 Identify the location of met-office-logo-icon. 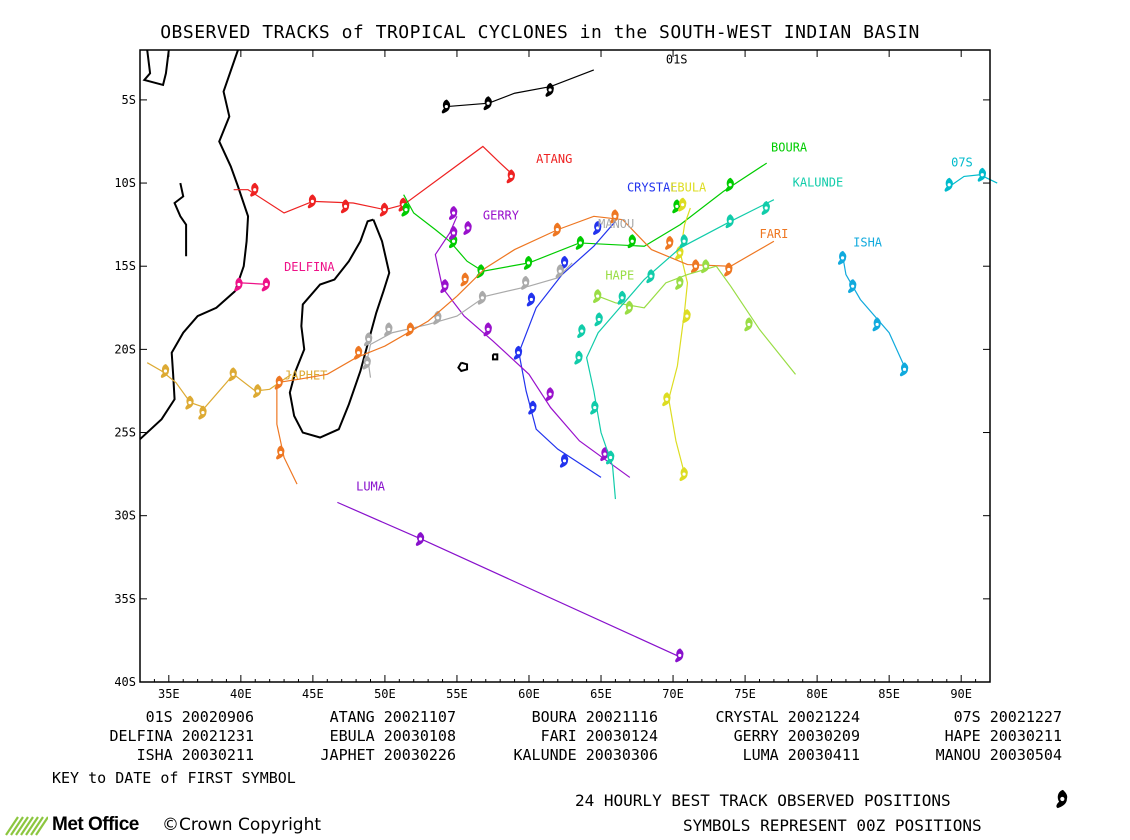
(26, 826).